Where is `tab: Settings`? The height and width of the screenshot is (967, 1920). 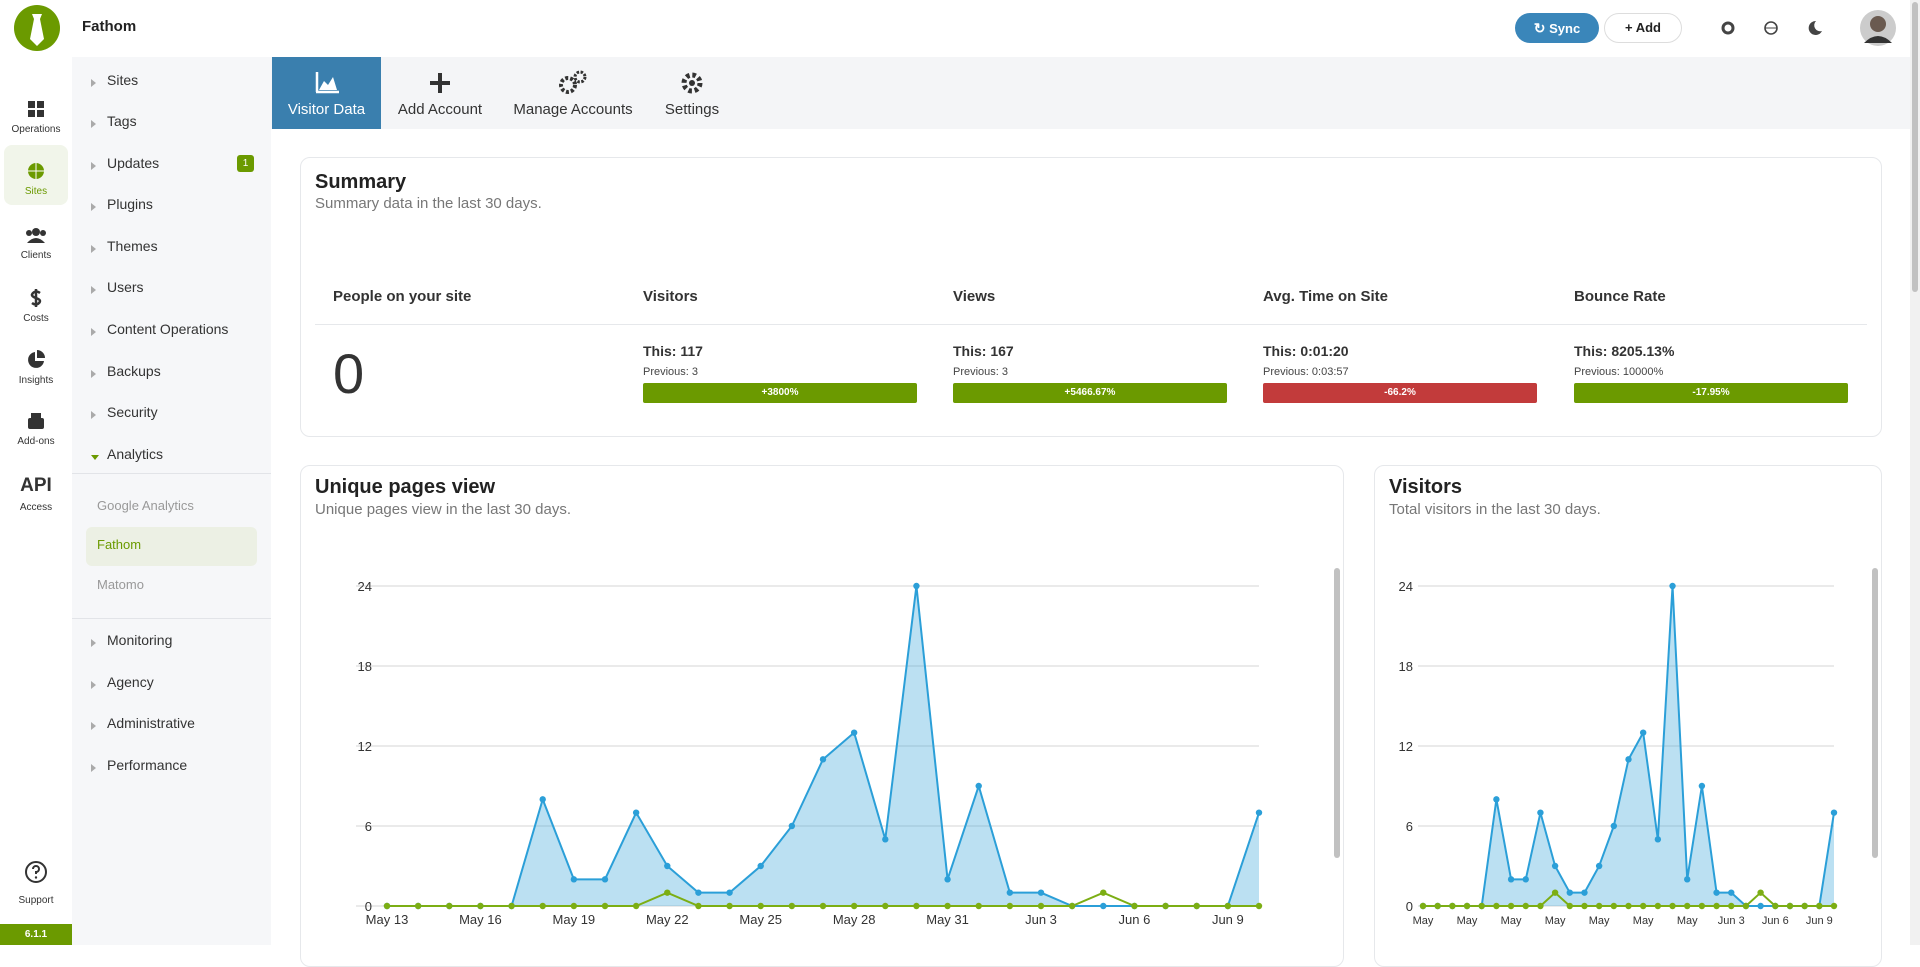 tab: Settings is located at coordinates (692, 93).